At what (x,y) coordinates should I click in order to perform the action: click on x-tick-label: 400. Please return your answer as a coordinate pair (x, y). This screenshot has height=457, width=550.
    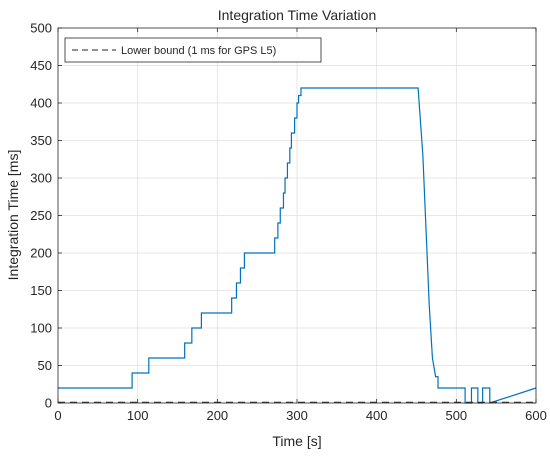
    Looking at the image, I should click on (377, 415).